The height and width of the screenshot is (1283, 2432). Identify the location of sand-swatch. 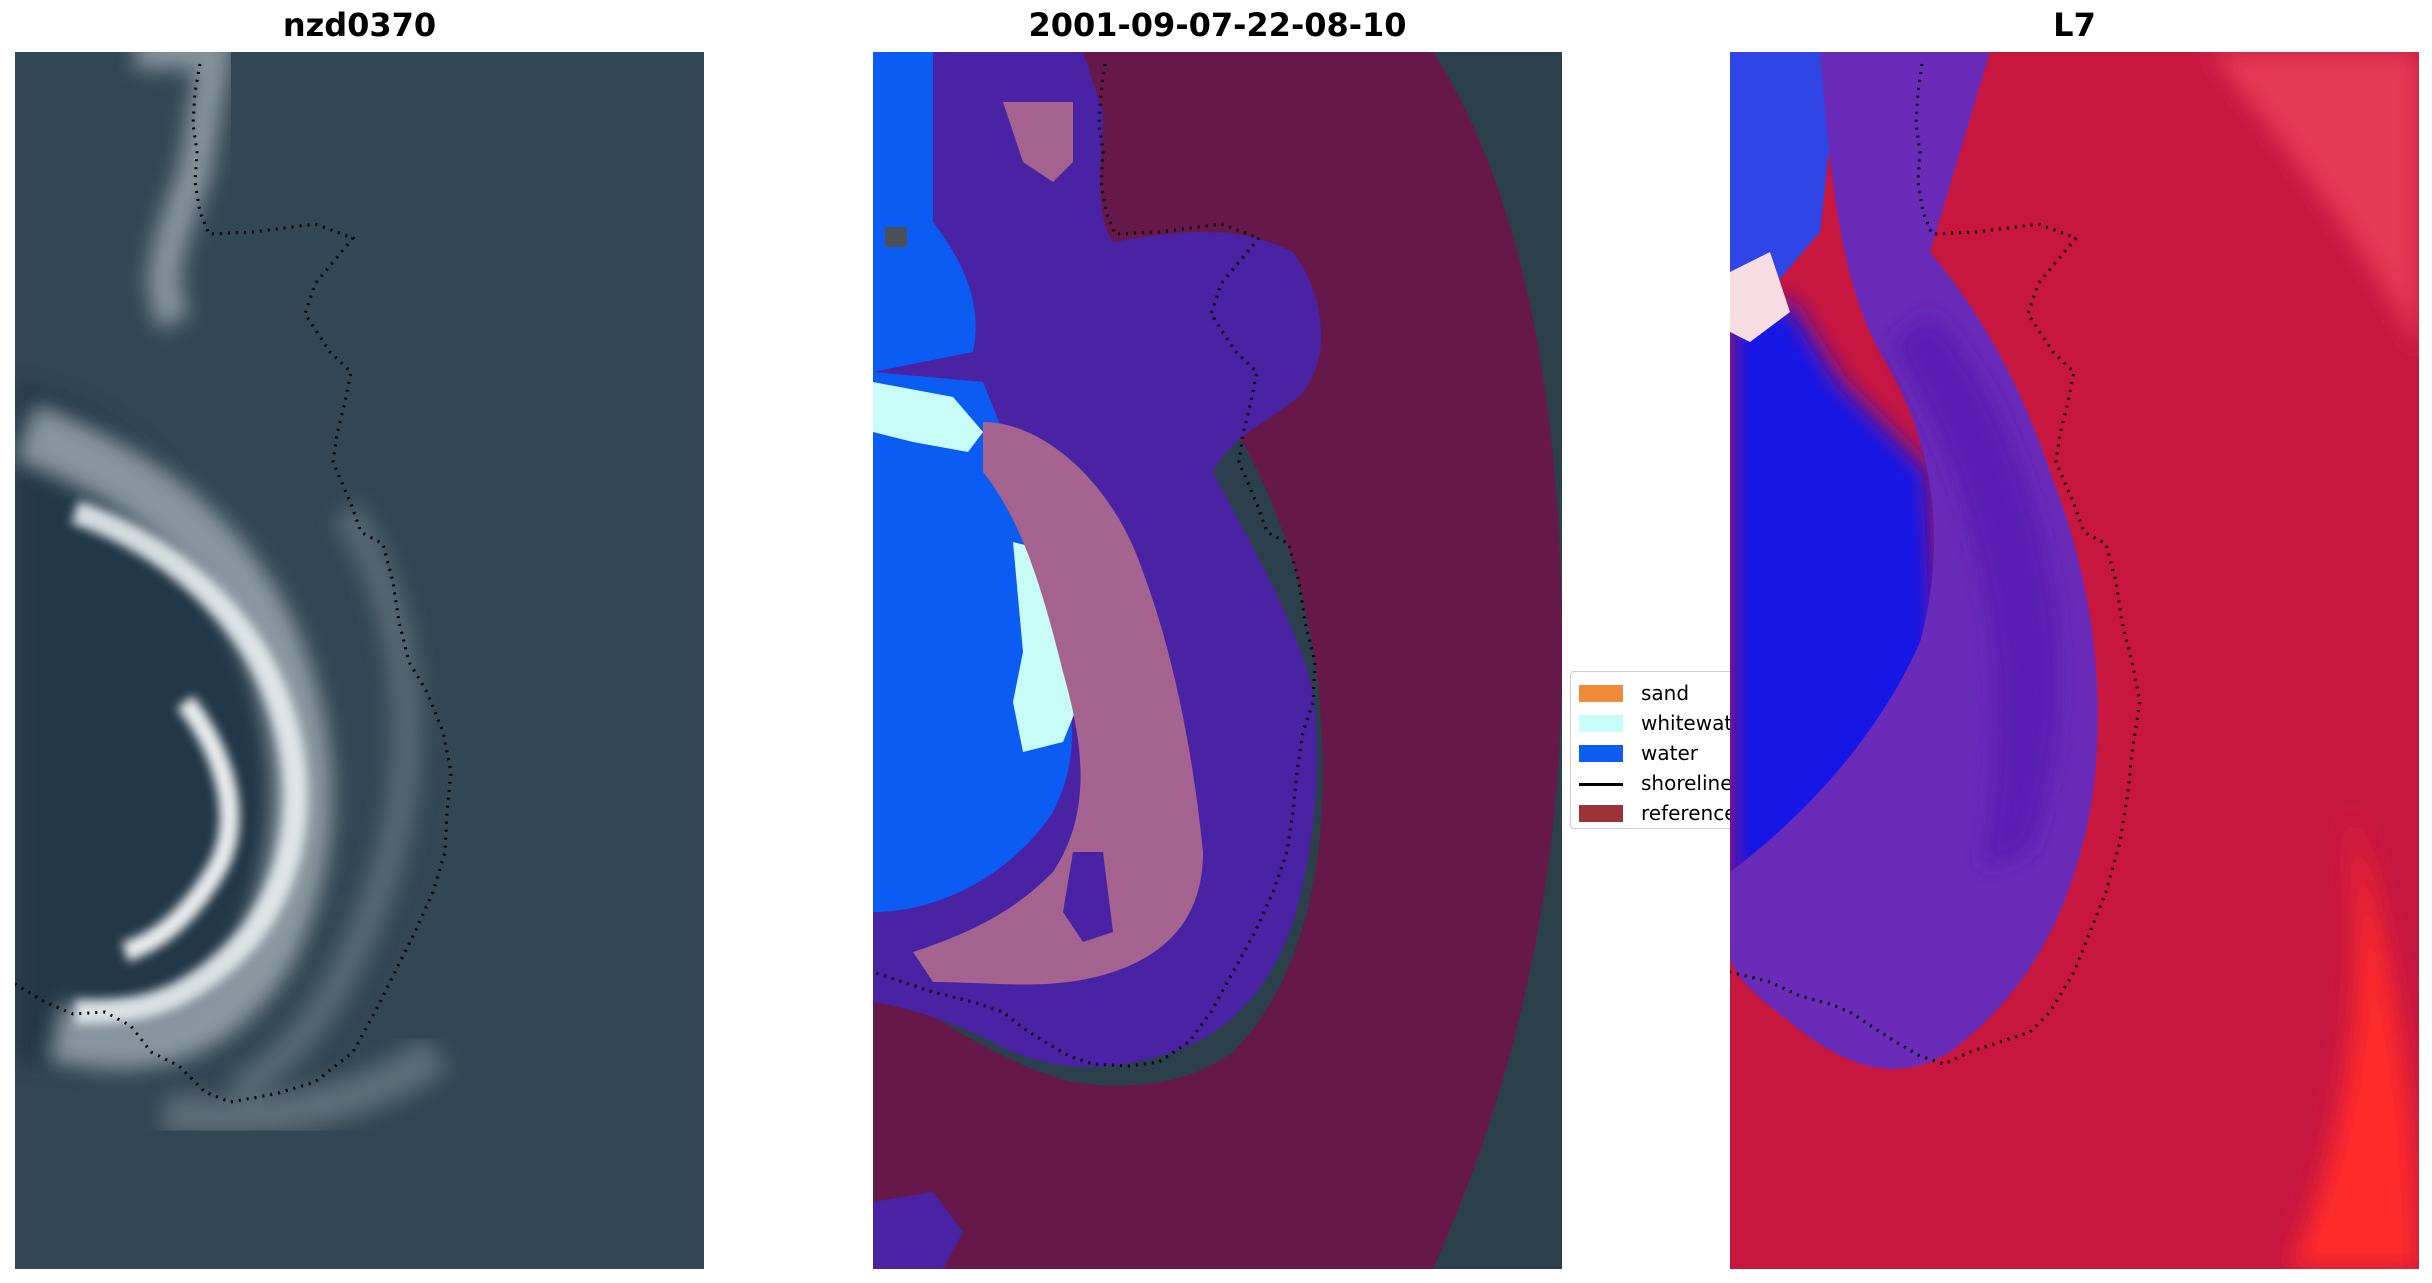
(1601, 693).